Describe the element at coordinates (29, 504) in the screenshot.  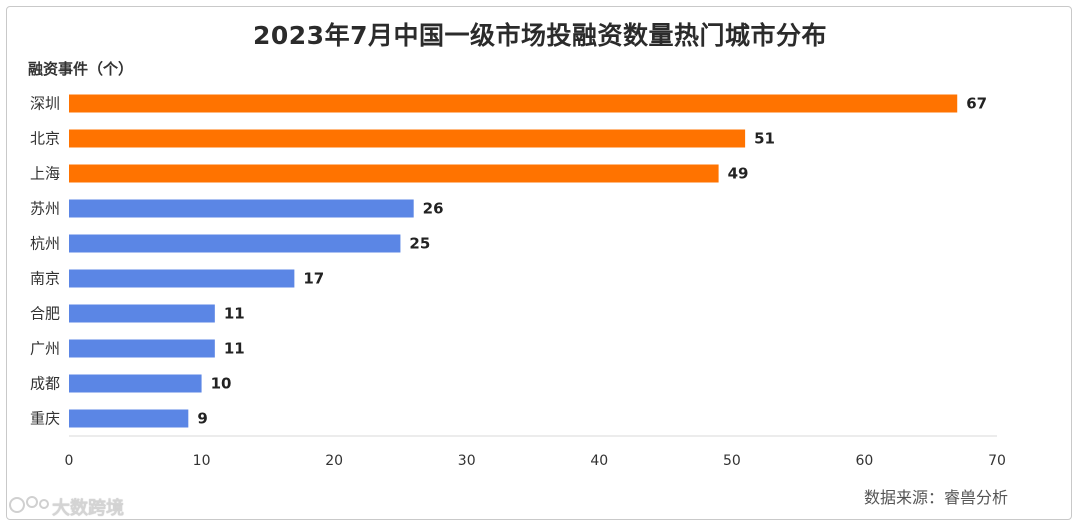
I see `watermark-logo-icon` at that location.